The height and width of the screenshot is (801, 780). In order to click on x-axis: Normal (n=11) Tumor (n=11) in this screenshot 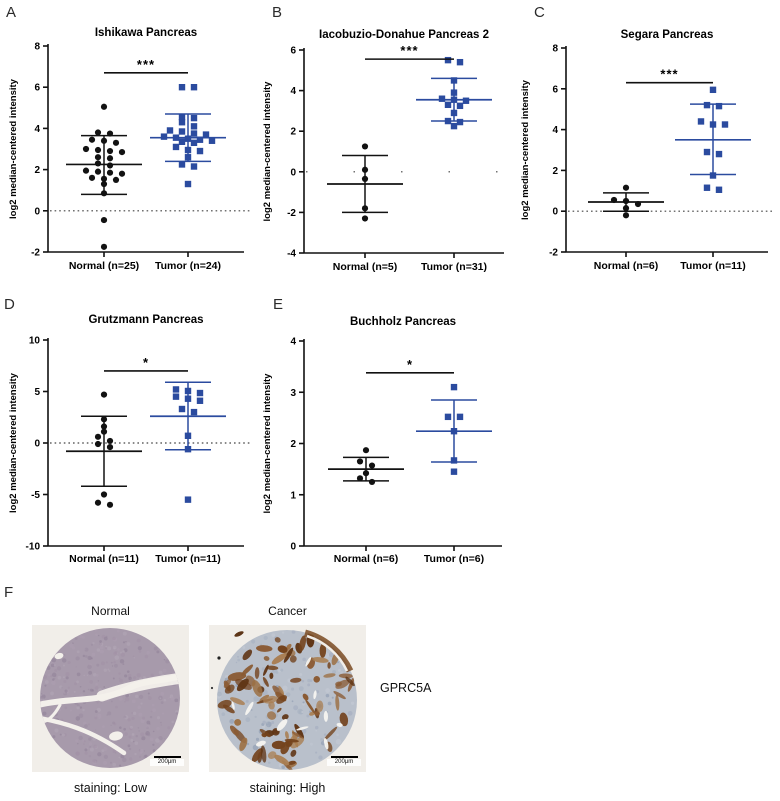, I will do `click(146, 555)`.